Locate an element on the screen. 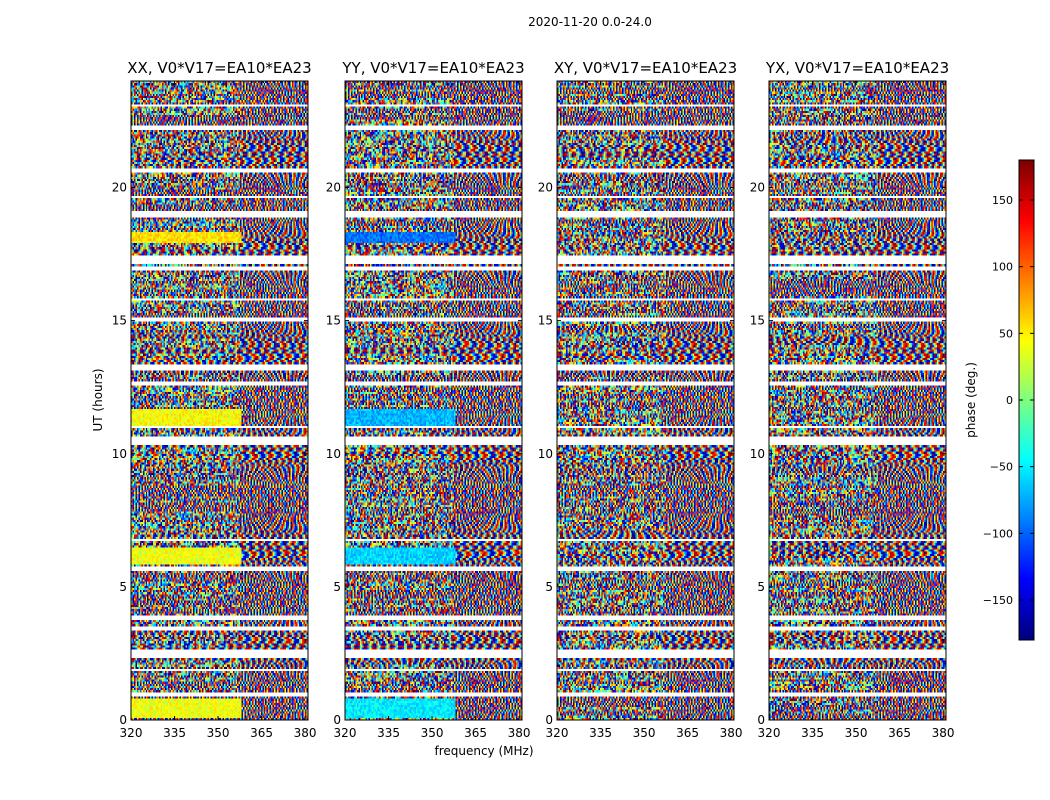  phase-image-xy is located at coordinates (645, 400).